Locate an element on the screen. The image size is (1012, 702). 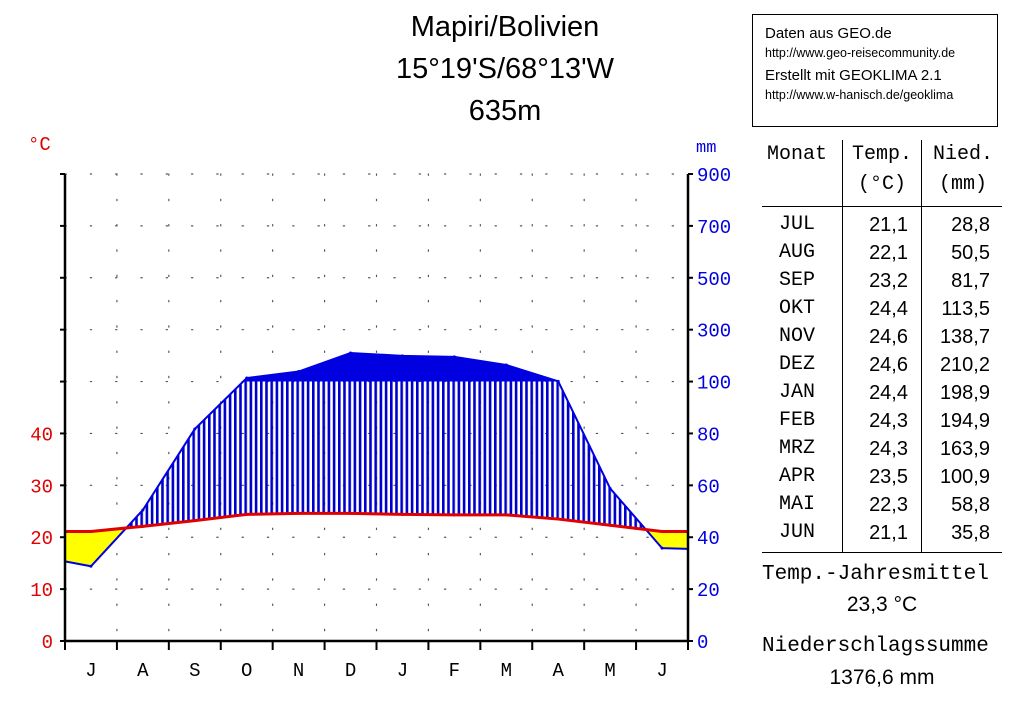
table-cell-precip: 198,9 is located at coordinates (964, 393).